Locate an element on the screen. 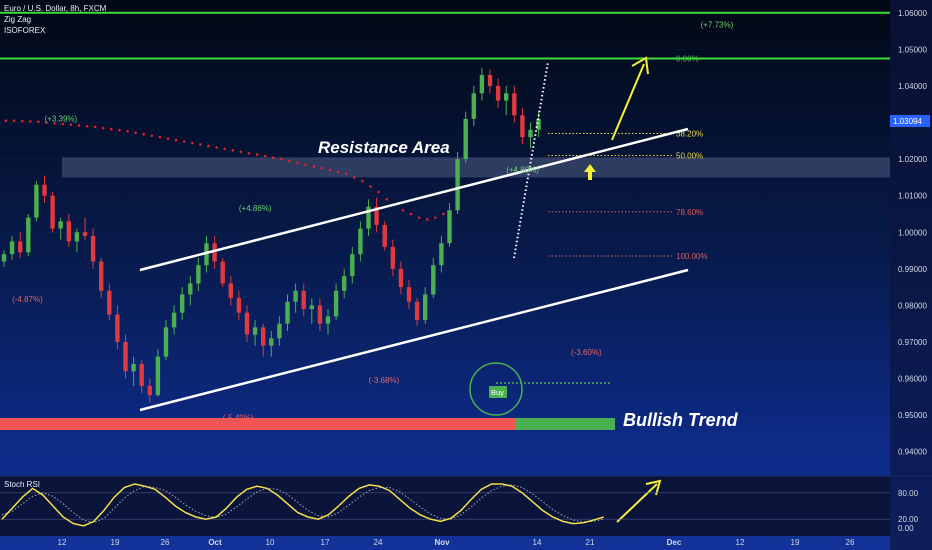  trend-bar-bearish is located at coordinates (257, 424).